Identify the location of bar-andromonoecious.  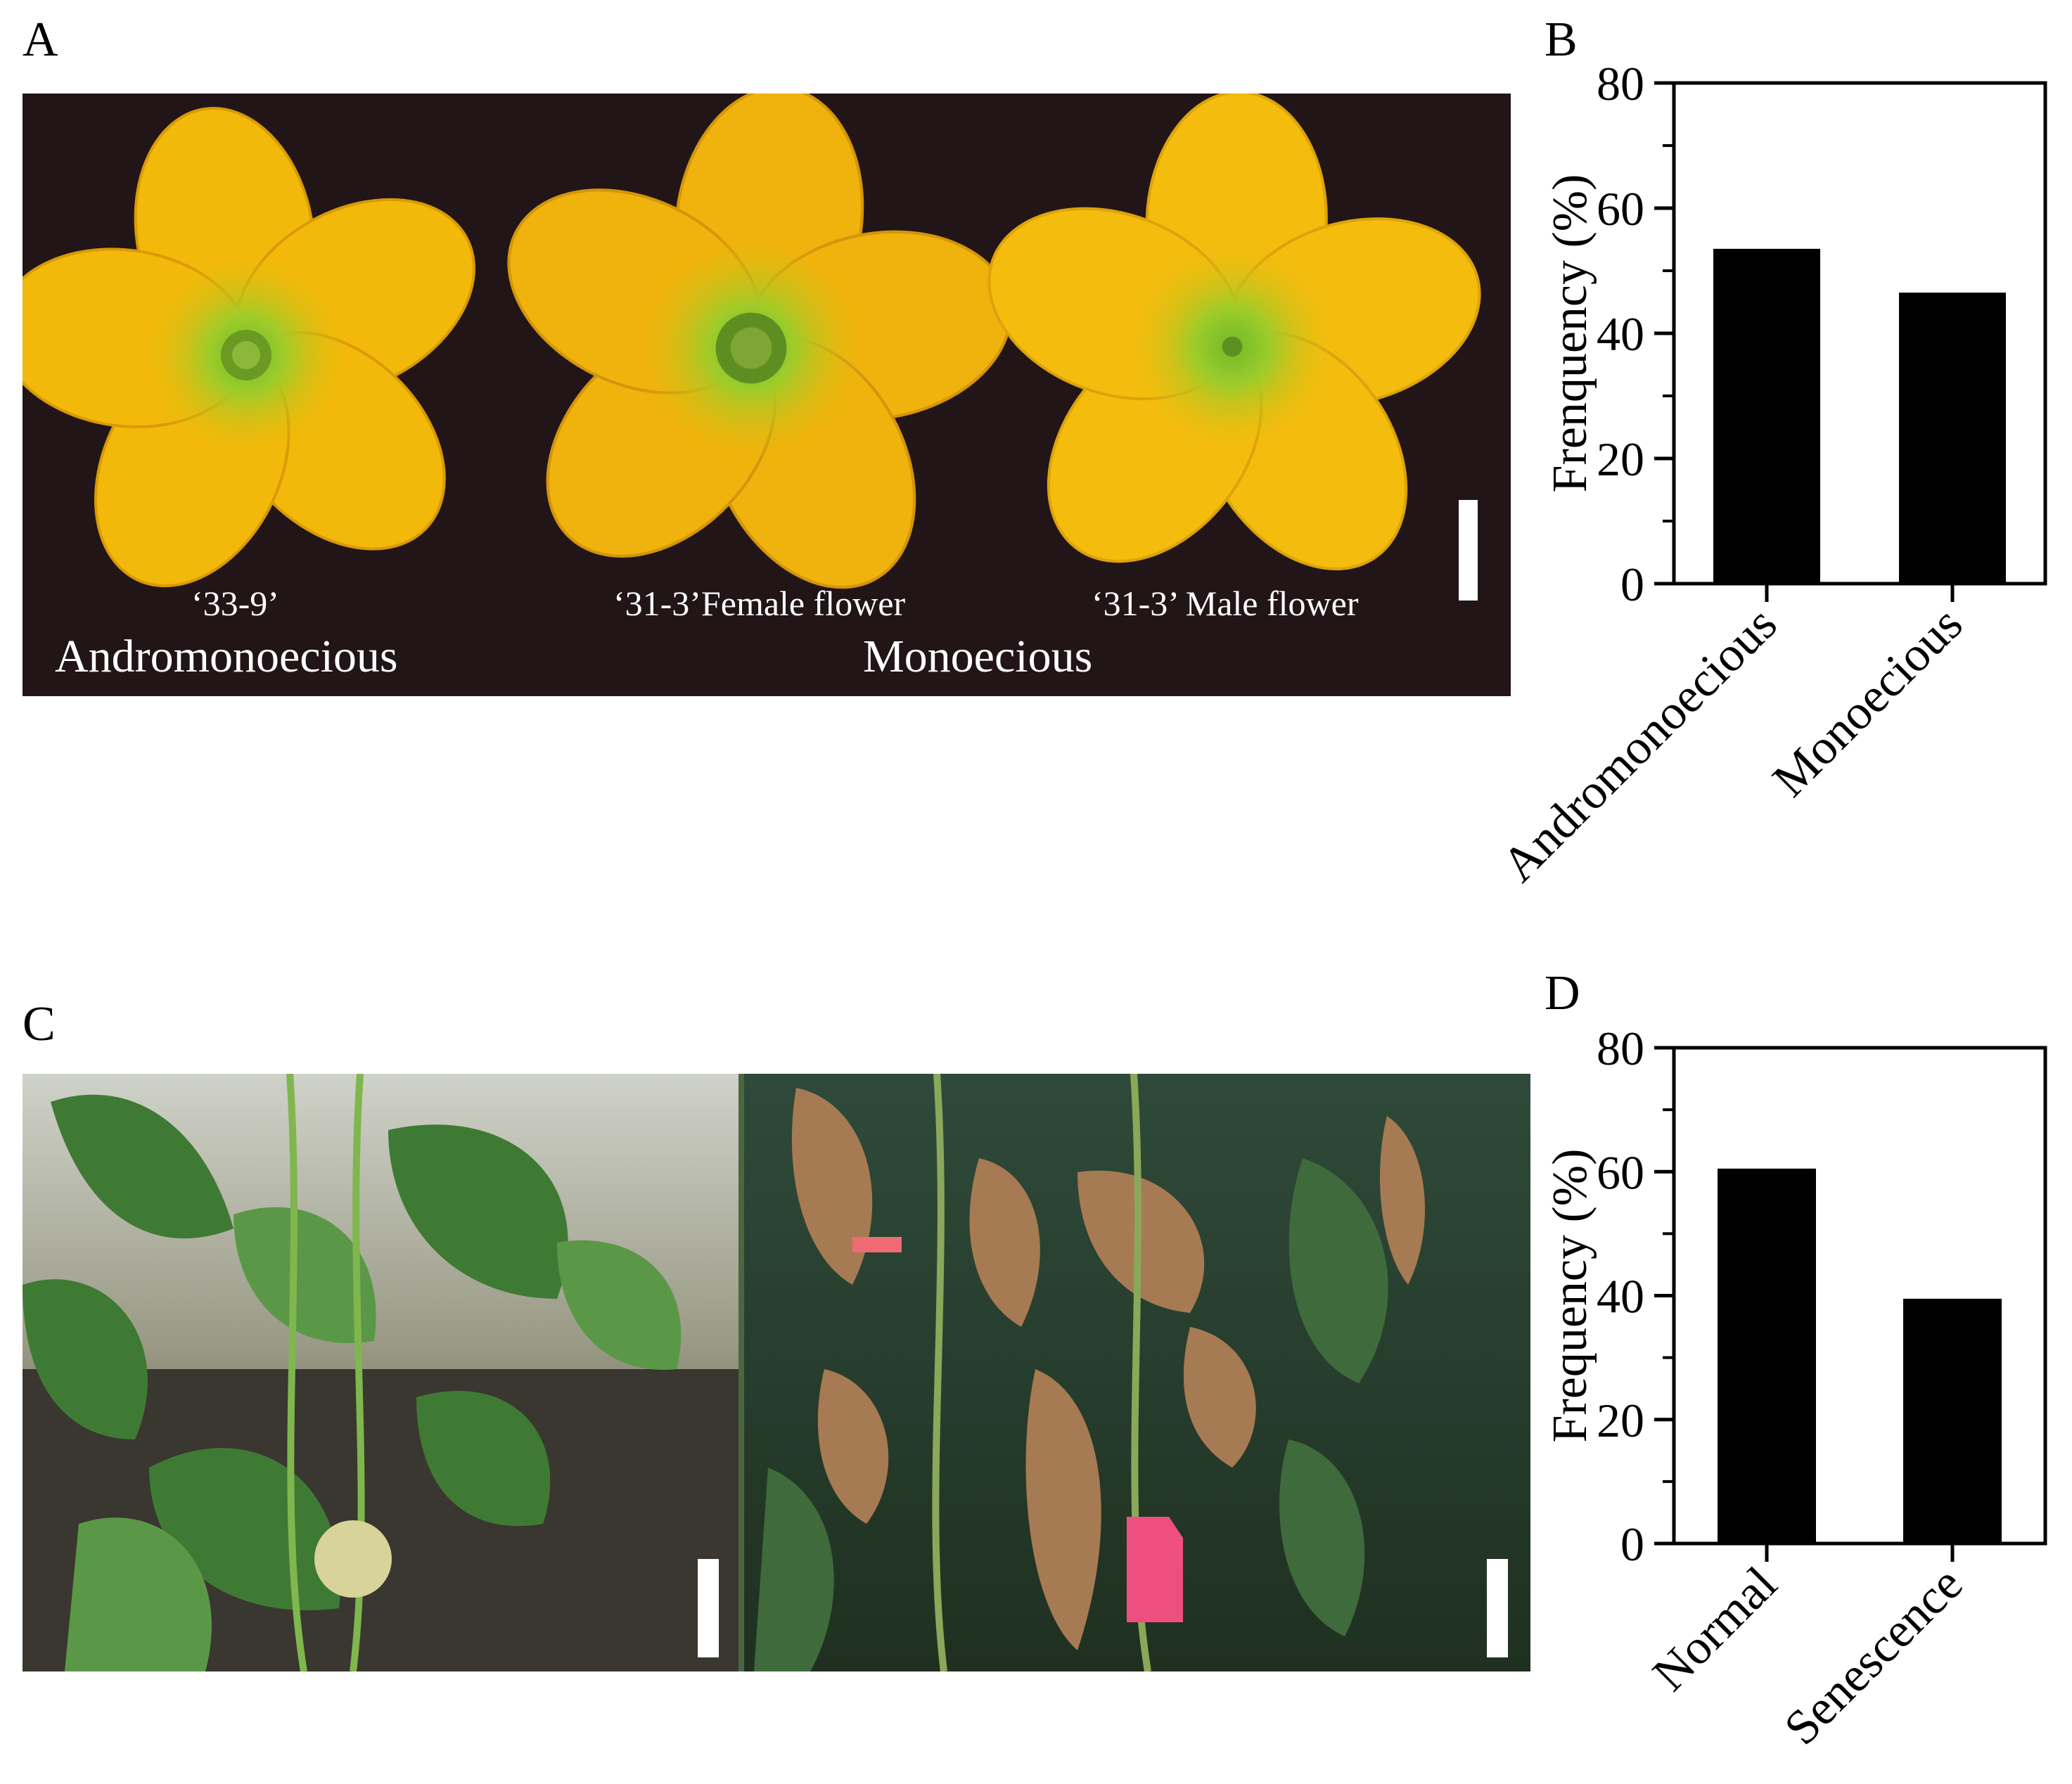
(1766, 416).